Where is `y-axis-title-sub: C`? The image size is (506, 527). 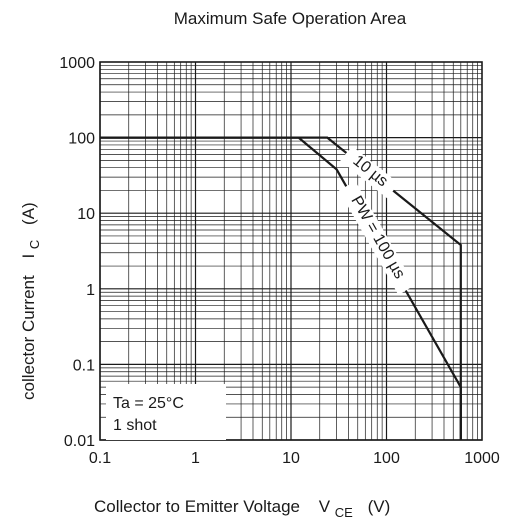 y-axis-title-sub: C is located at coordinates (34, 244).